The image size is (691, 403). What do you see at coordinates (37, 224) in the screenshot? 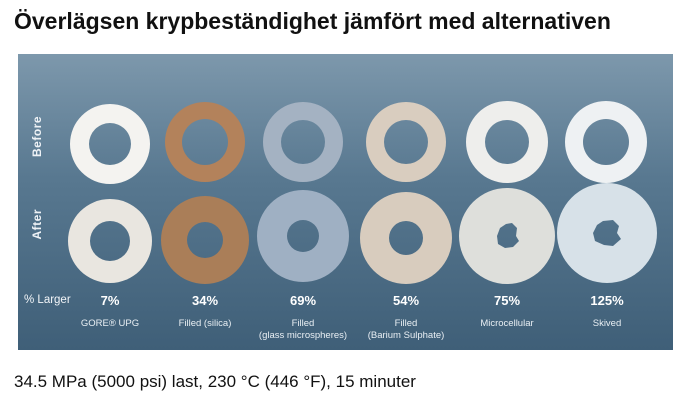
I see `after-row-label: After` at bounding box center [37, 224].